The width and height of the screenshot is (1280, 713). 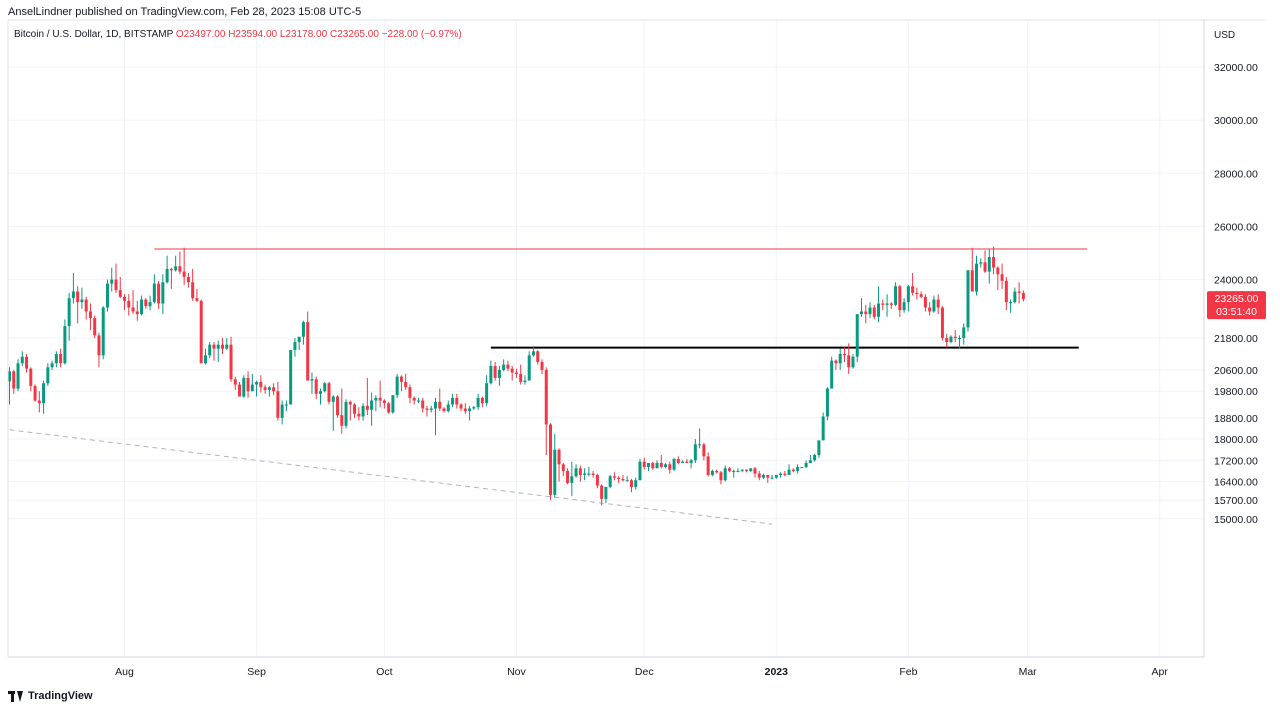 What do you see at coordinates (1028, 672) in the screenshot?
I see `x-tick-label: Mar` at bounding box center [1028, 672].